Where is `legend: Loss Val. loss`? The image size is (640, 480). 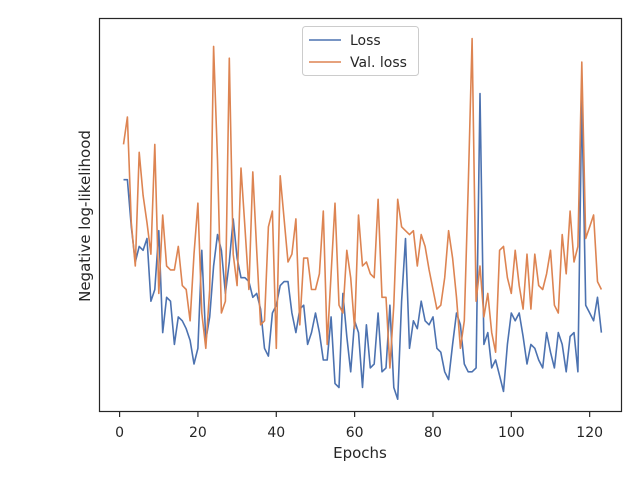 legend: Loss Val. loss is located at coordinates (360, 51).